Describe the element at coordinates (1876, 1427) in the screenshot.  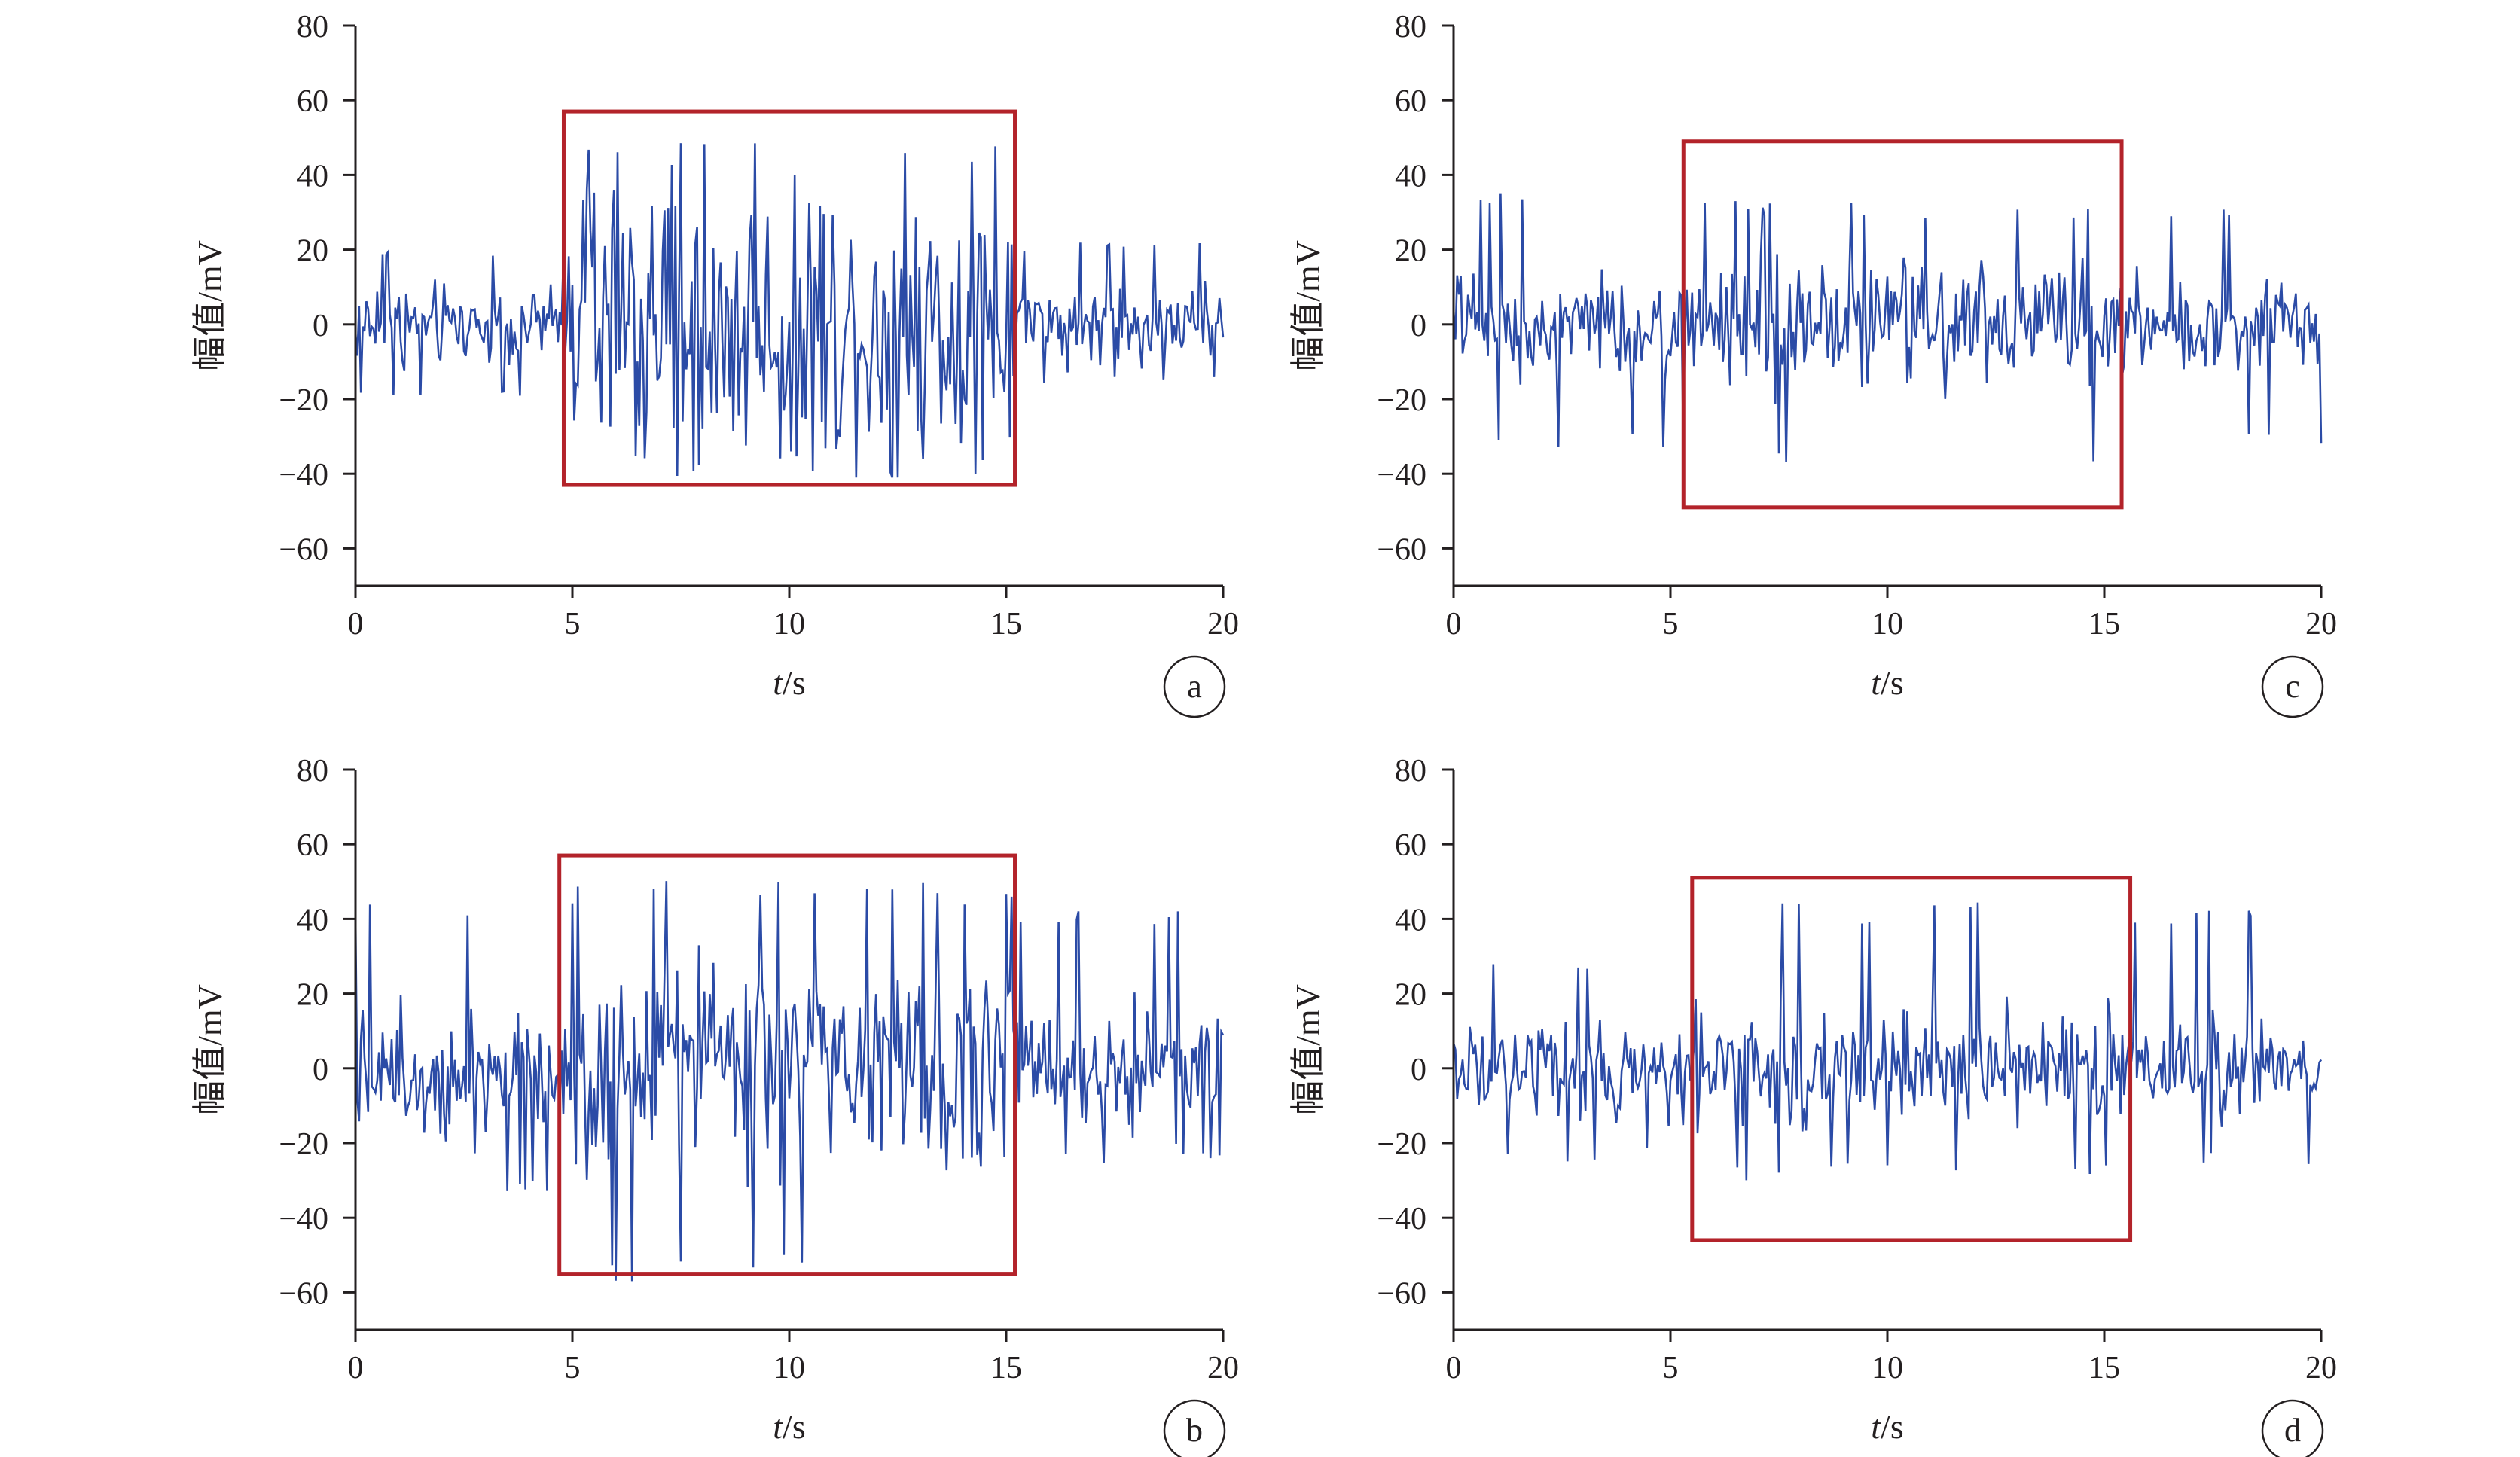
I see `panel-d-x-axis-title-var: t` at that location.